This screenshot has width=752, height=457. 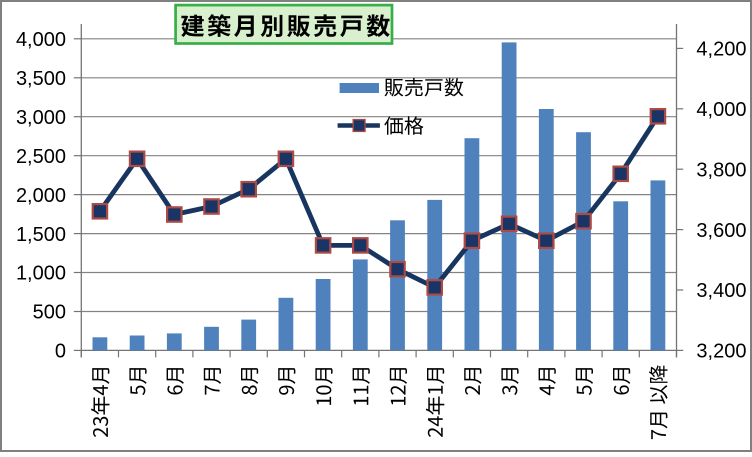 I want to click on svg-text: 1,000, so click(x=41, y=274).